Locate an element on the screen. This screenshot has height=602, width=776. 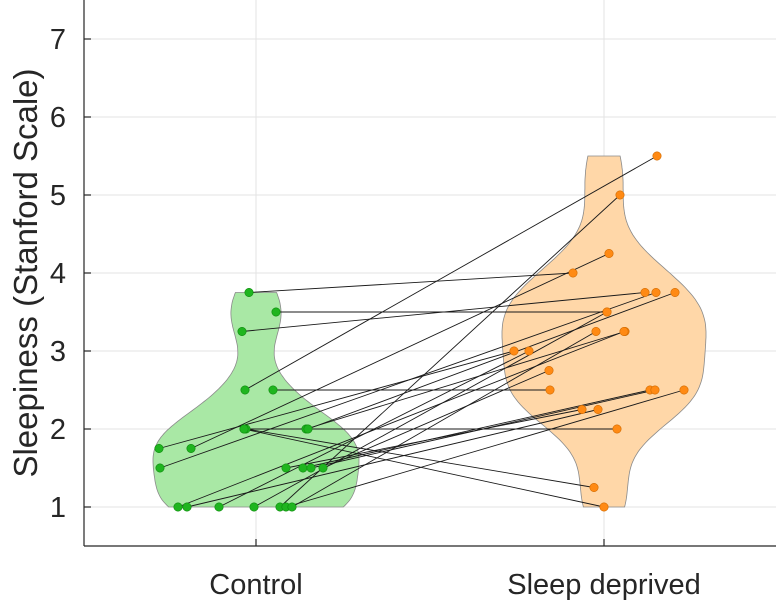
y-tick-label-7: 7 is located at coordinates (58, 40).